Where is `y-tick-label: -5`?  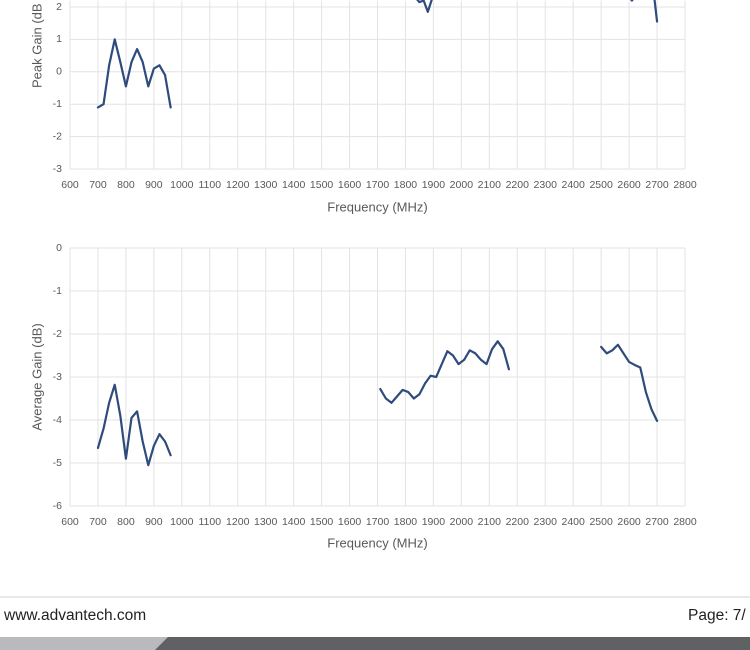
y-tick-label: -5 is located at coordinates (57, 463).